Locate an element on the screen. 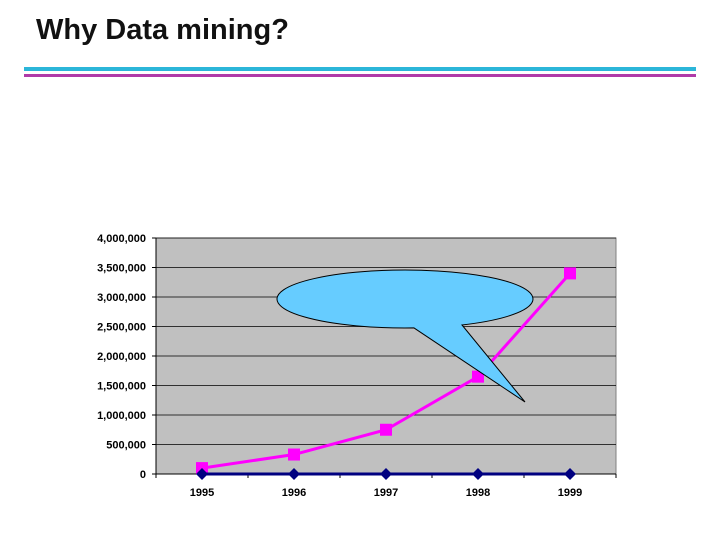  y-tick-label: 4,000,000 is located at coordinates (121, 239).